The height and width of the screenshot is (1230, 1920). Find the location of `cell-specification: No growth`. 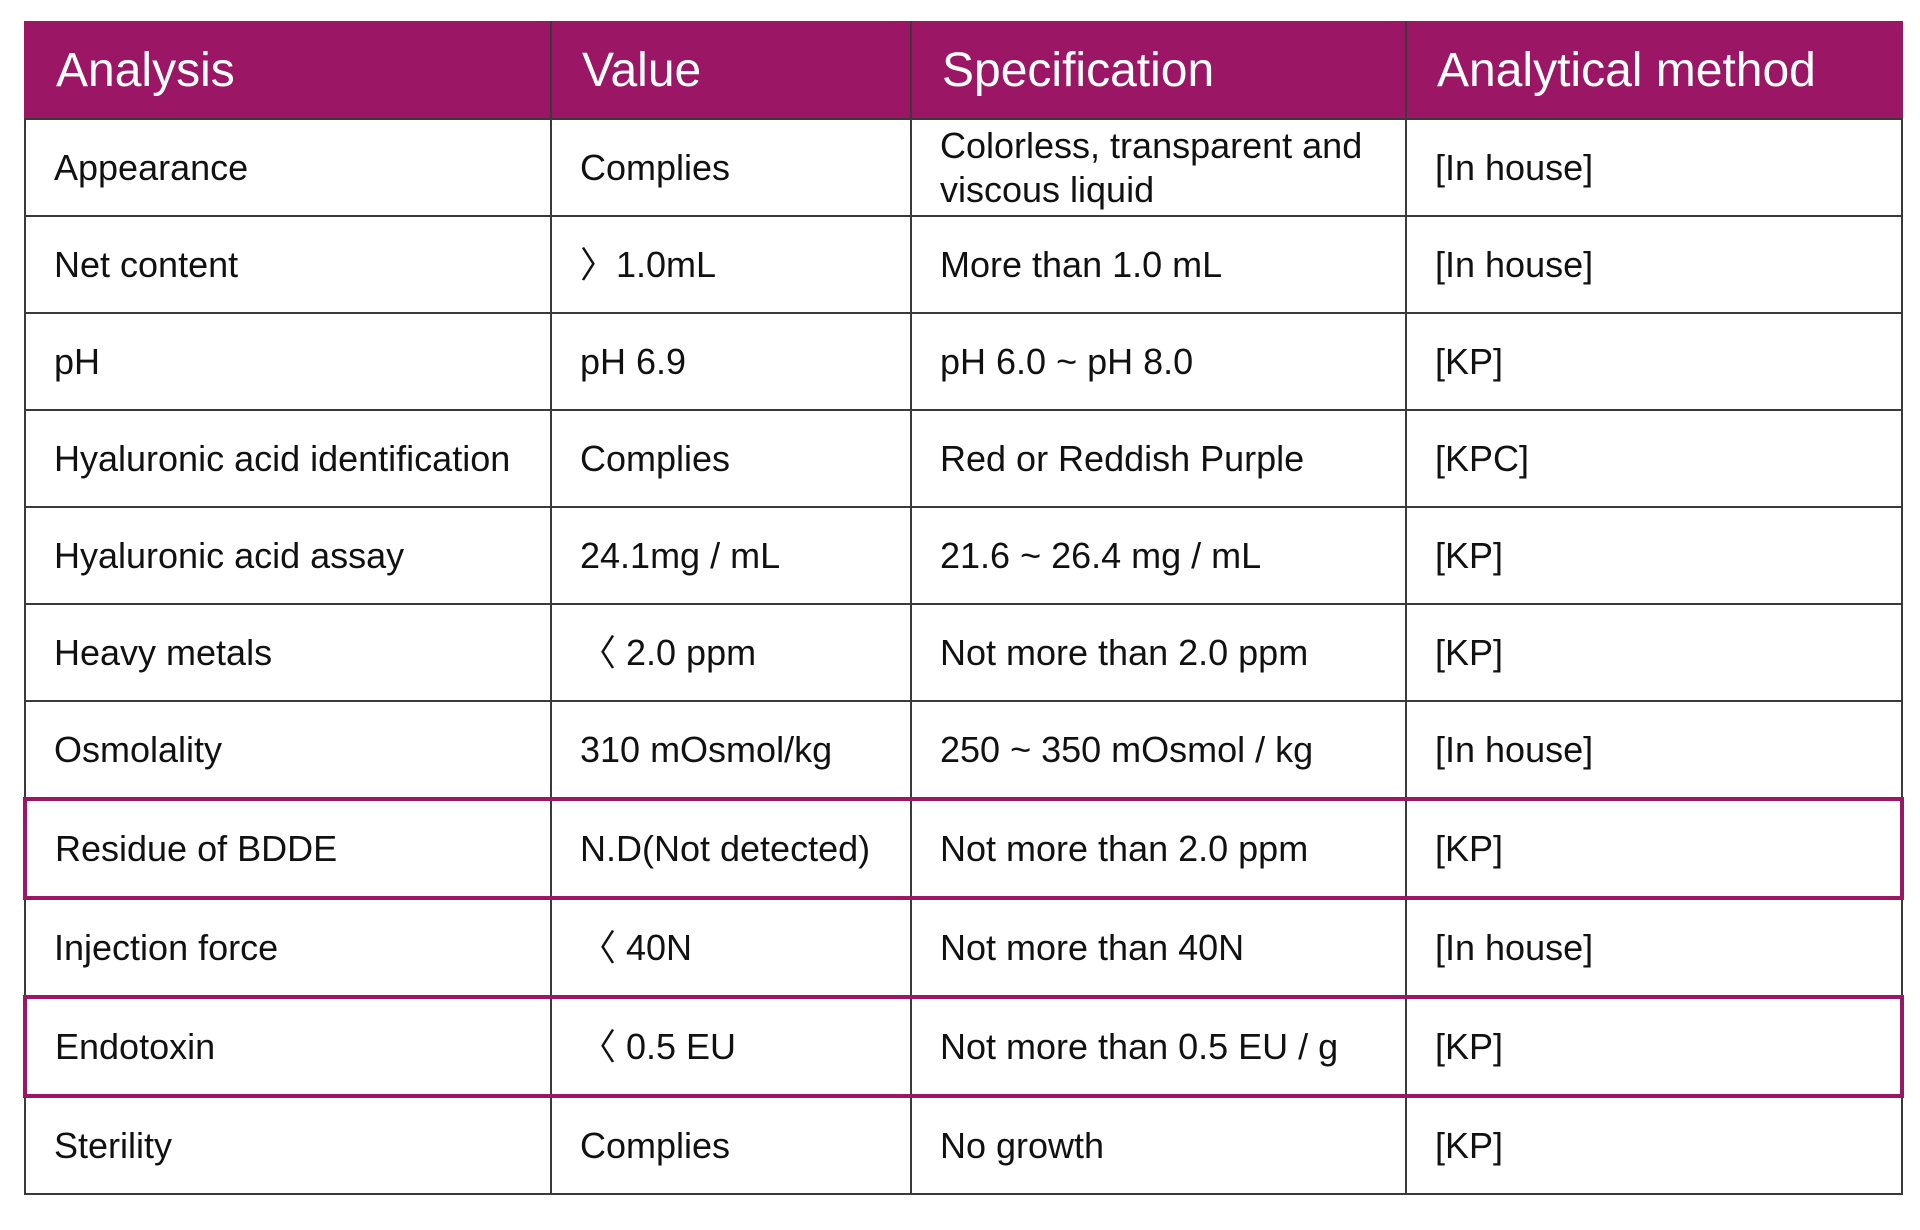

cell-specification: No growth is located at coordinates (1158, 1145).